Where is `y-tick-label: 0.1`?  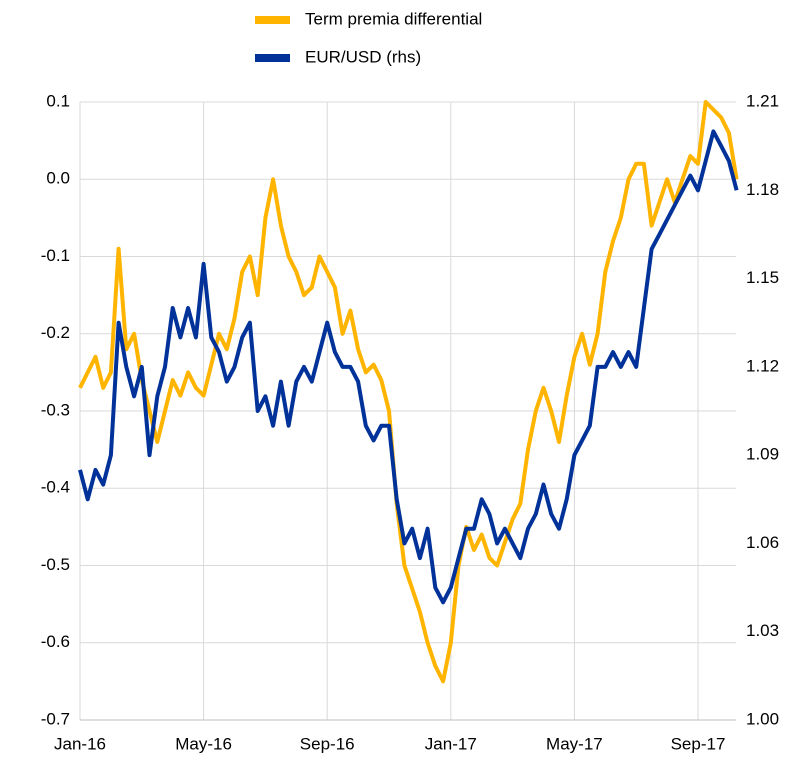
y-tick-label: 0.1 is located at coordinates (58, 100).